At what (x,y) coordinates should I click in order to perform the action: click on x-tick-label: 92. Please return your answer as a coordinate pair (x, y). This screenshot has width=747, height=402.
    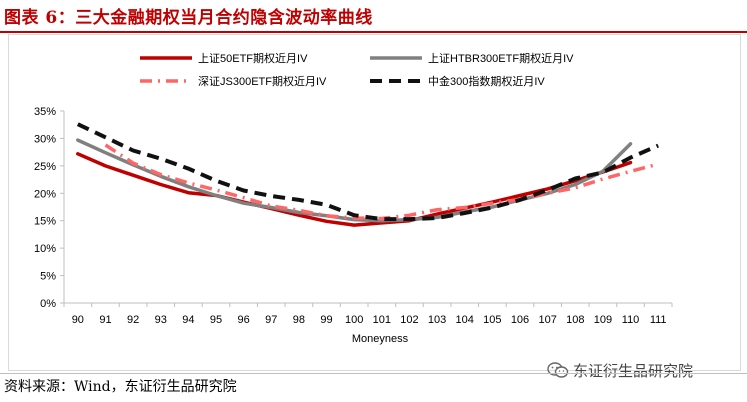
    Looking at the image, I should click on (133, 320).